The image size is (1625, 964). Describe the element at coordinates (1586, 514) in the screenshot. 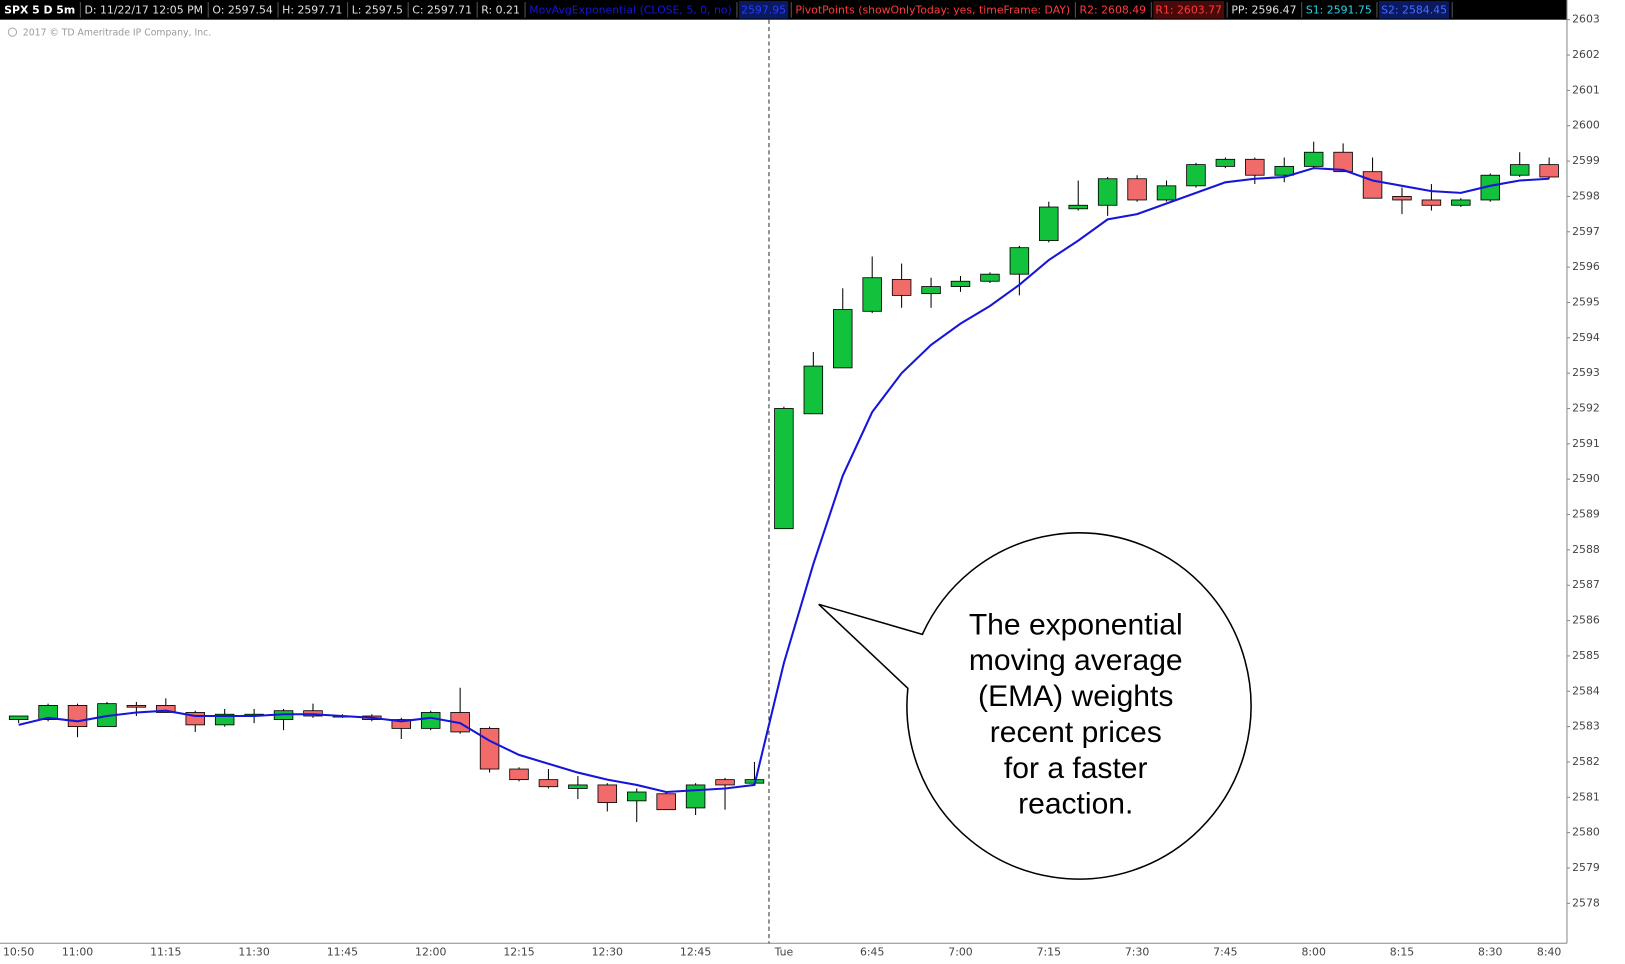

I see `y-tick-label: 2589` at that location.